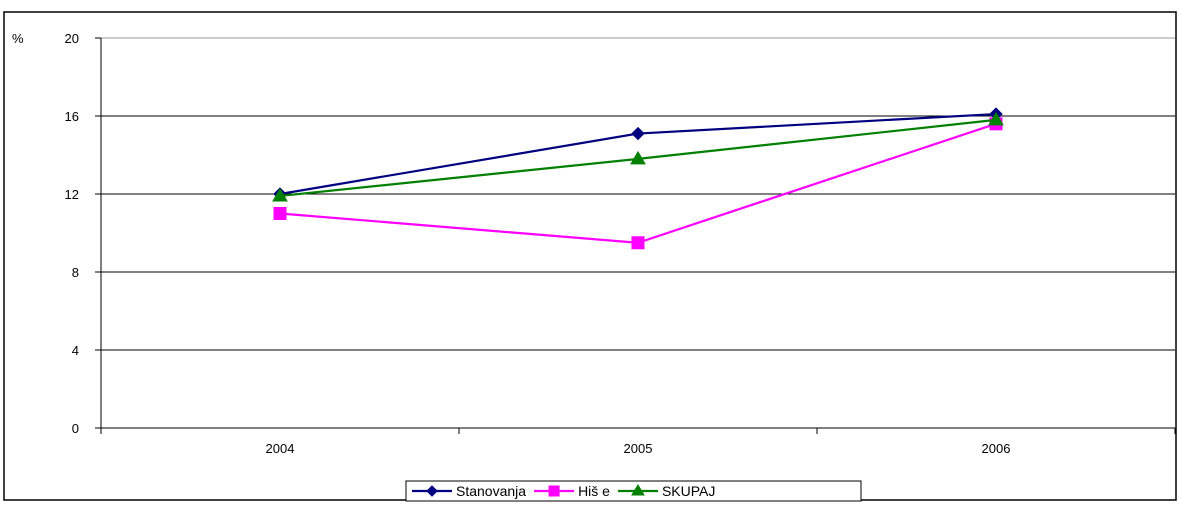  What do you see at coordinates (638, 133) in the screenshot?
I see `data-point-stanovanja` at bounding box center [638, 133].